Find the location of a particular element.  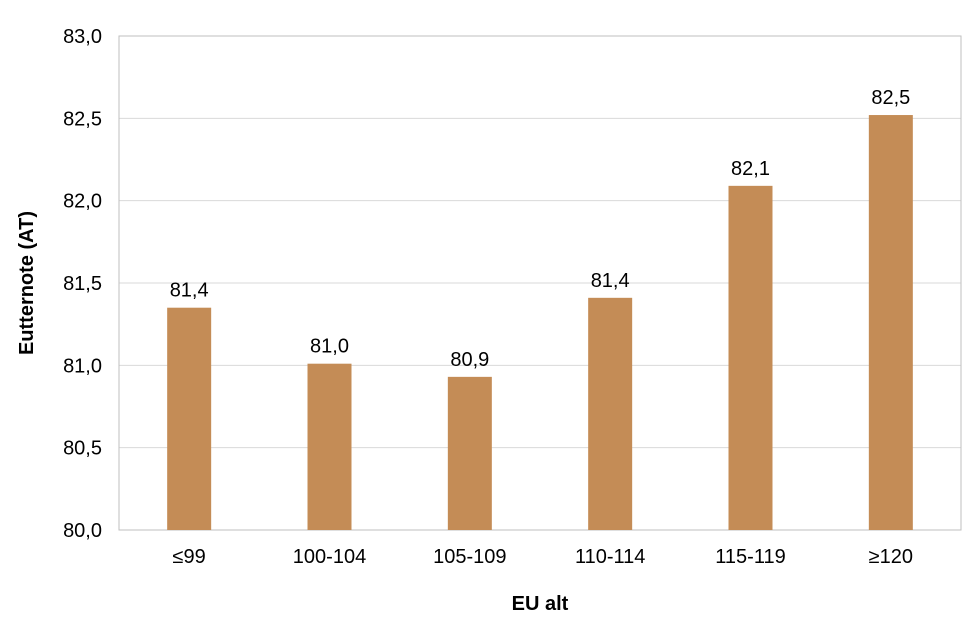

x-tick-label: 110-114 is located at coordinates (610, 557).